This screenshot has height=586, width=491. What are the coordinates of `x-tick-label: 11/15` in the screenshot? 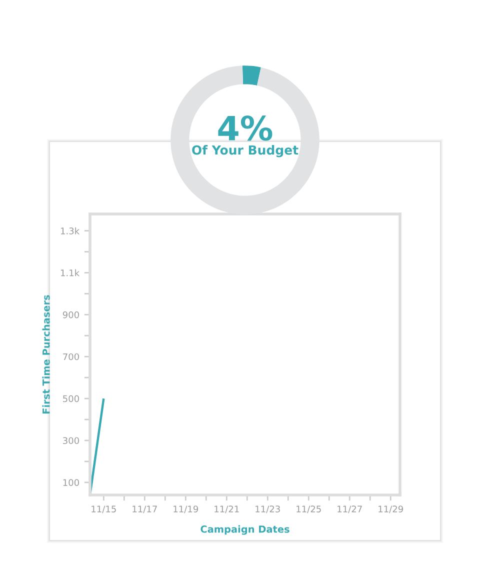 It's located at (104, 510).